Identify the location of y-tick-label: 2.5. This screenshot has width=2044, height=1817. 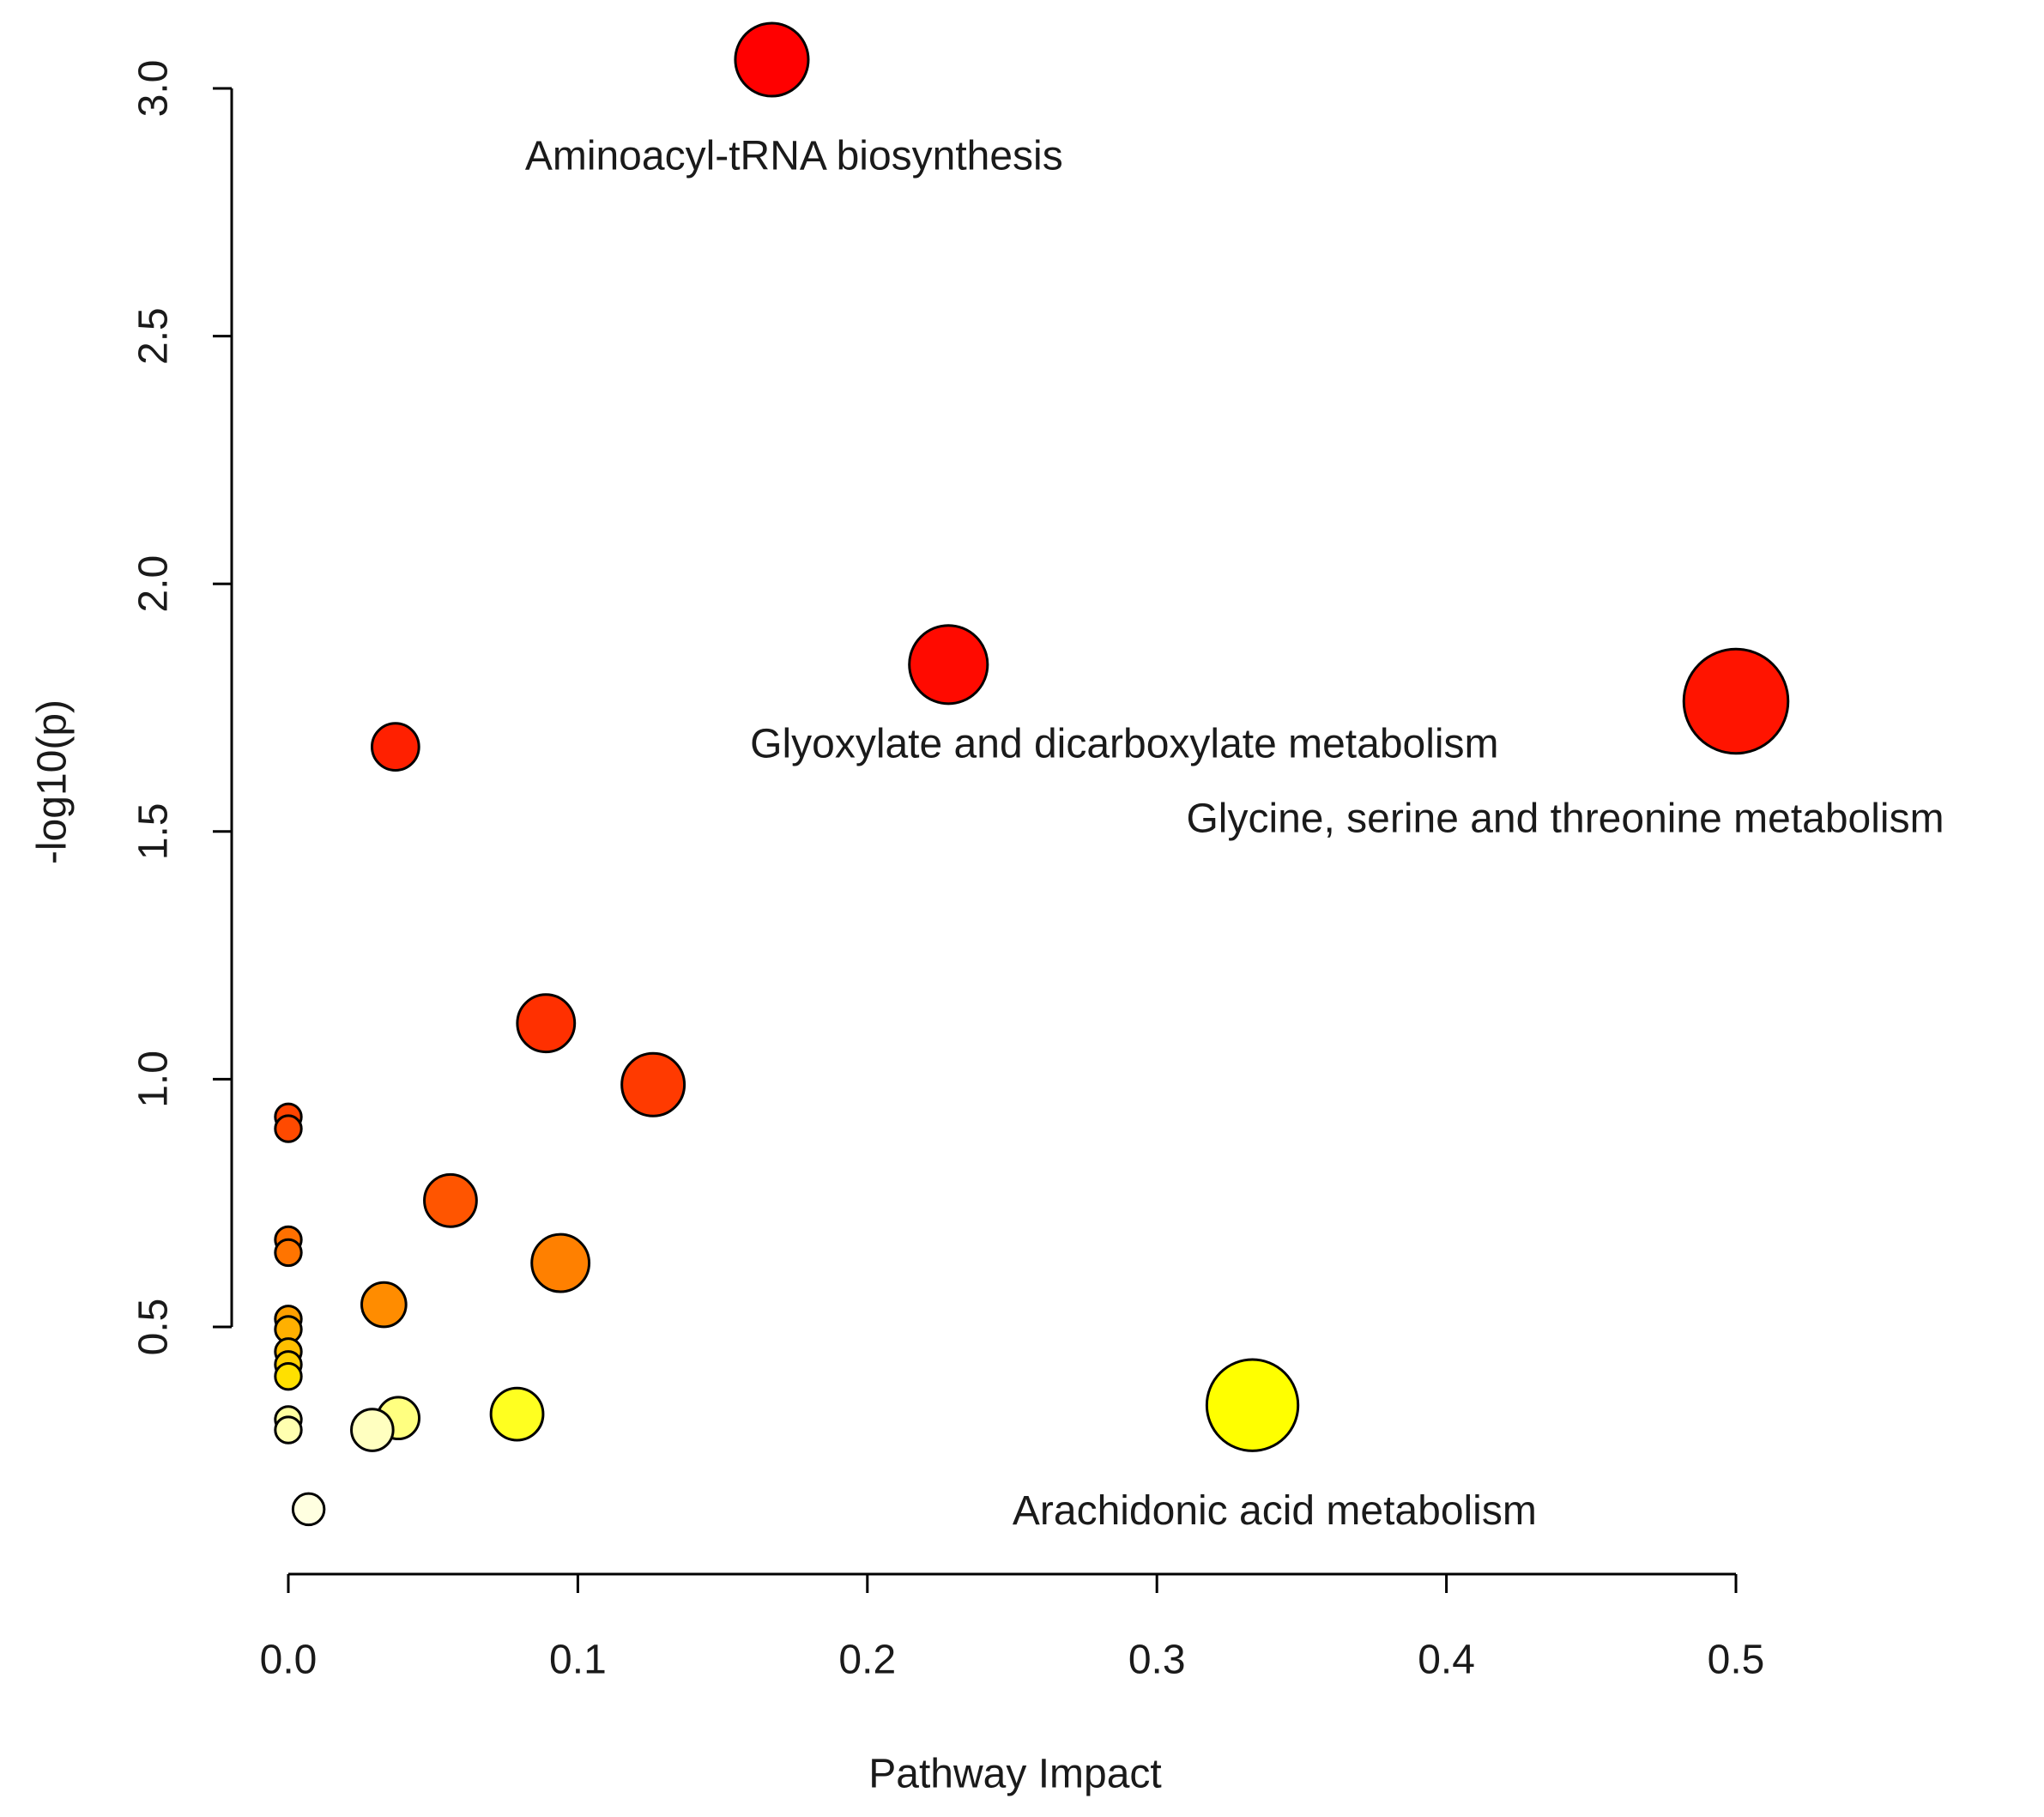
(154, 336).